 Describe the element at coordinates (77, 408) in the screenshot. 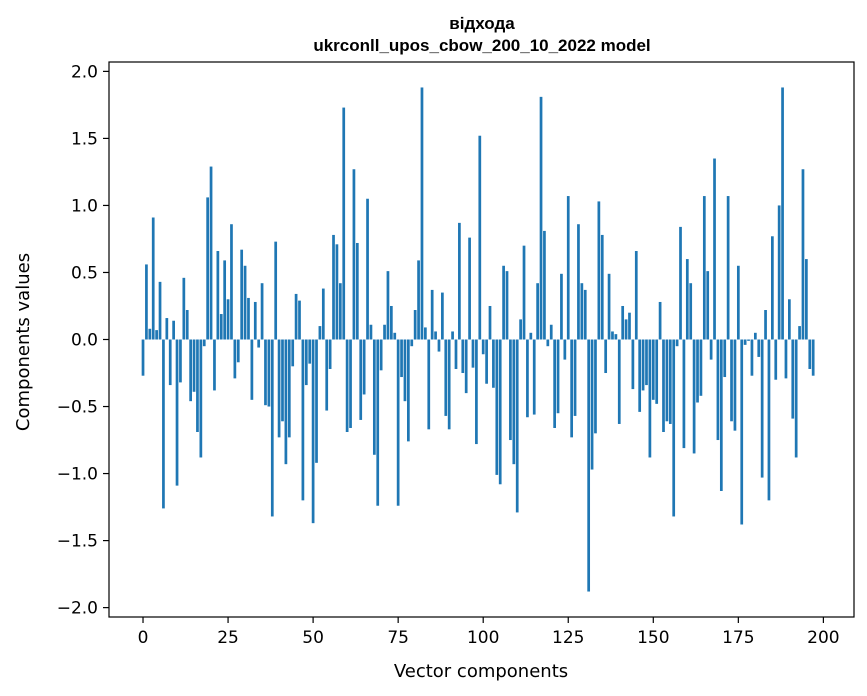

I see `y-tick-label: −0.5` at that location.